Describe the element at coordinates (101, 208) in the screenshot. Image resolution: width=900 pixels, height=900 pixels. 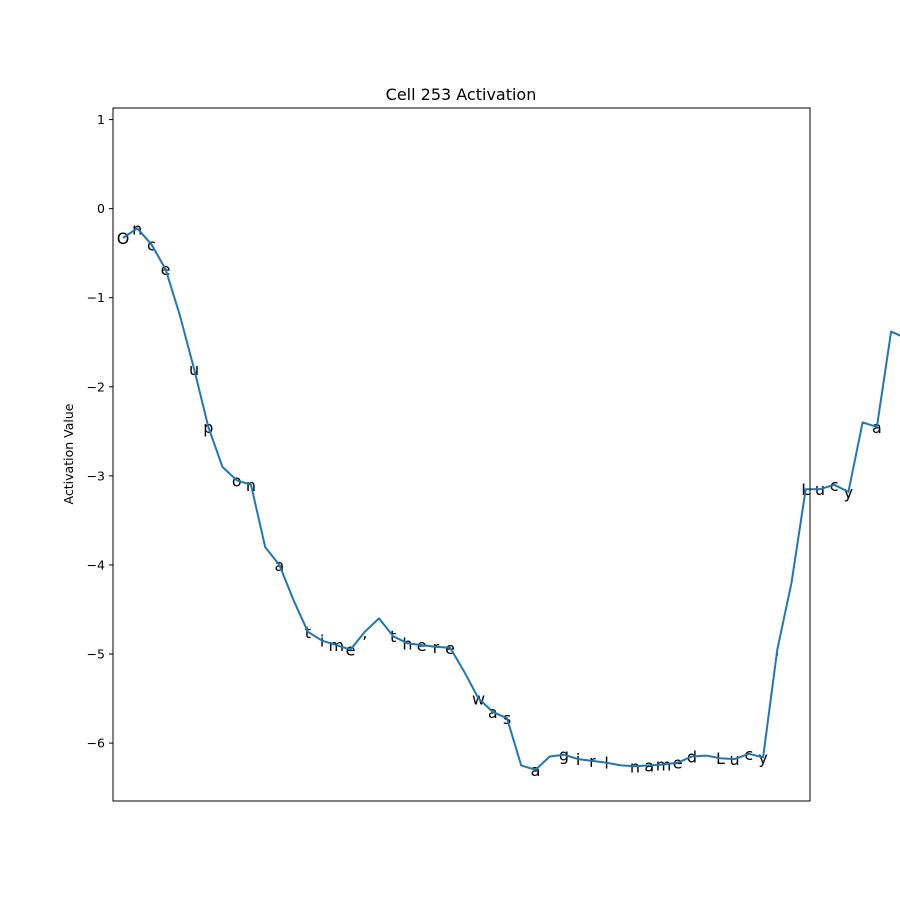
I see `y-tick-label: 0` at that location.